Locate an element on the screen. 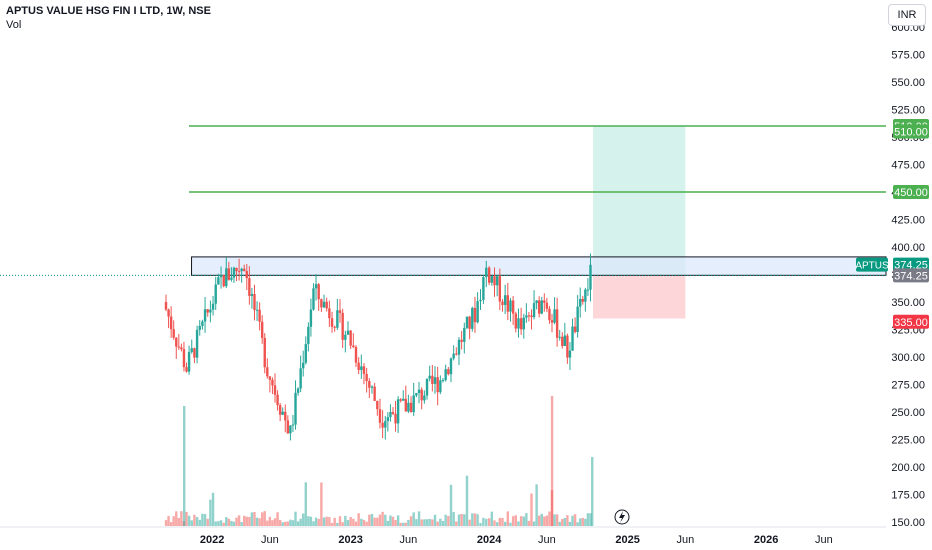 Image resolution: width=932 pixels, height=550 pixels. y-tick-label: 425.00 is located at coordinates (908, 221).